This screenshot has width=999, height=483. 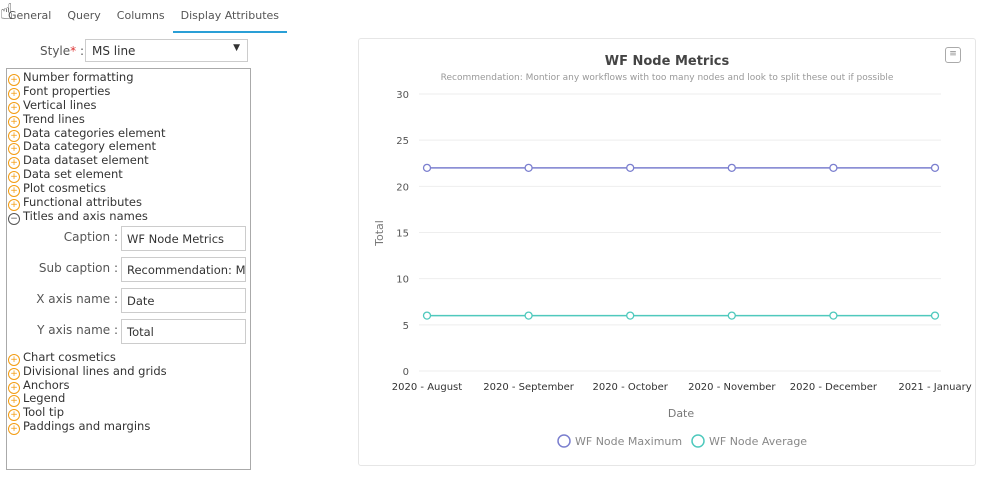 I want to click on tree-item-label: Tool tip, so click(x=43, y=412).